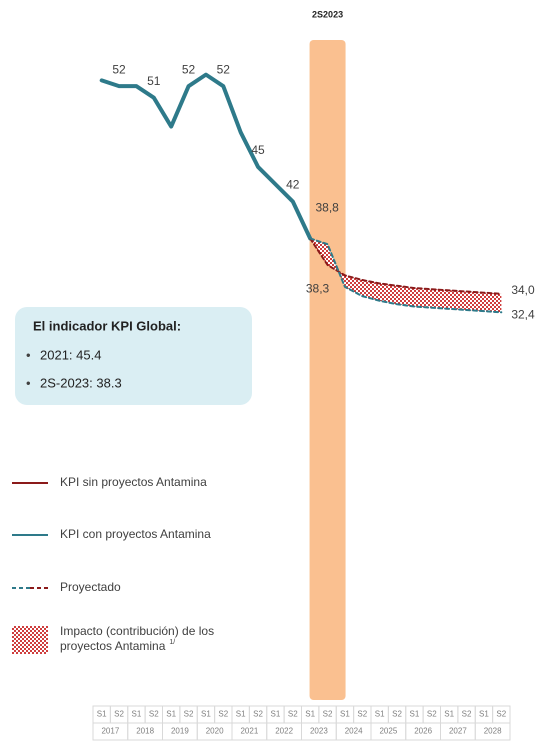 The image size is (543, 753). What do you see at coordinates (523, 290) in the screenshot?
I see `data-label: 34,0` at bounding box center [523, 290].